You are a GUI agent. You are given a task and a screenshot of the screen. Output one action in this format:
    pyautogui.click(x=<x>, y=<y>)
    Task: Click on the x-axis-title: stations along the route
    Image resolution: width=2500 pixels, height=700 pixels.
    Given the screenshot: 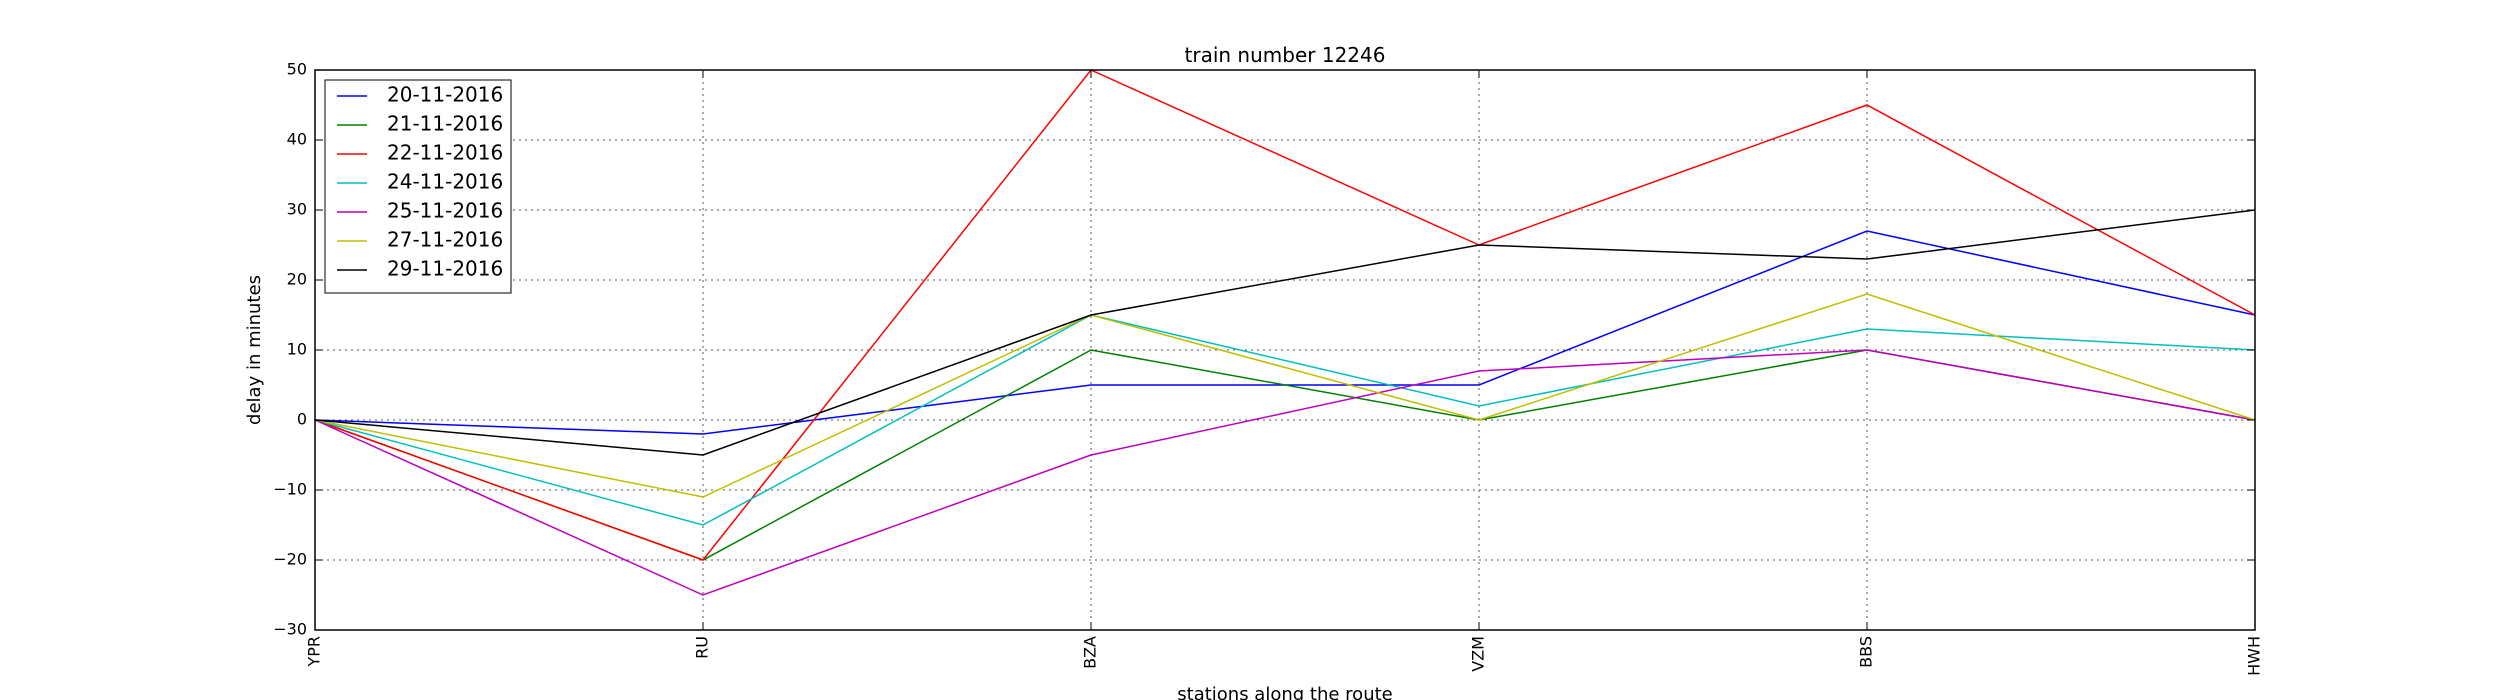 What is the action you would take?
    pyautogui.click(x=1284, y=692)
    